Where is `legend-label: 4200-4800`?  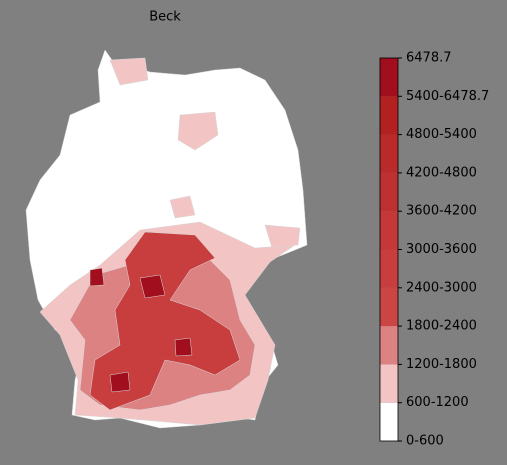
legend-label: 4200-4800 is located at coordinates (441, 172).